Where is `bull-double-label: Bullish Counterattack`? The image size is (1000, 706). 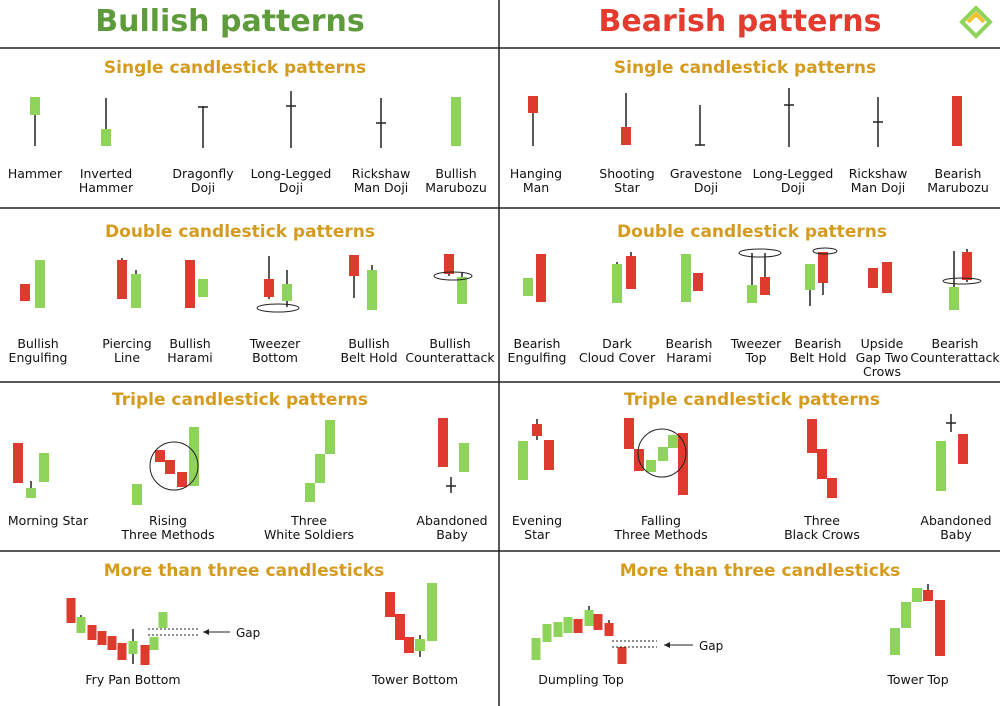
bull-double-label: Bullish Counterattack is located at coordinates (450, 350).